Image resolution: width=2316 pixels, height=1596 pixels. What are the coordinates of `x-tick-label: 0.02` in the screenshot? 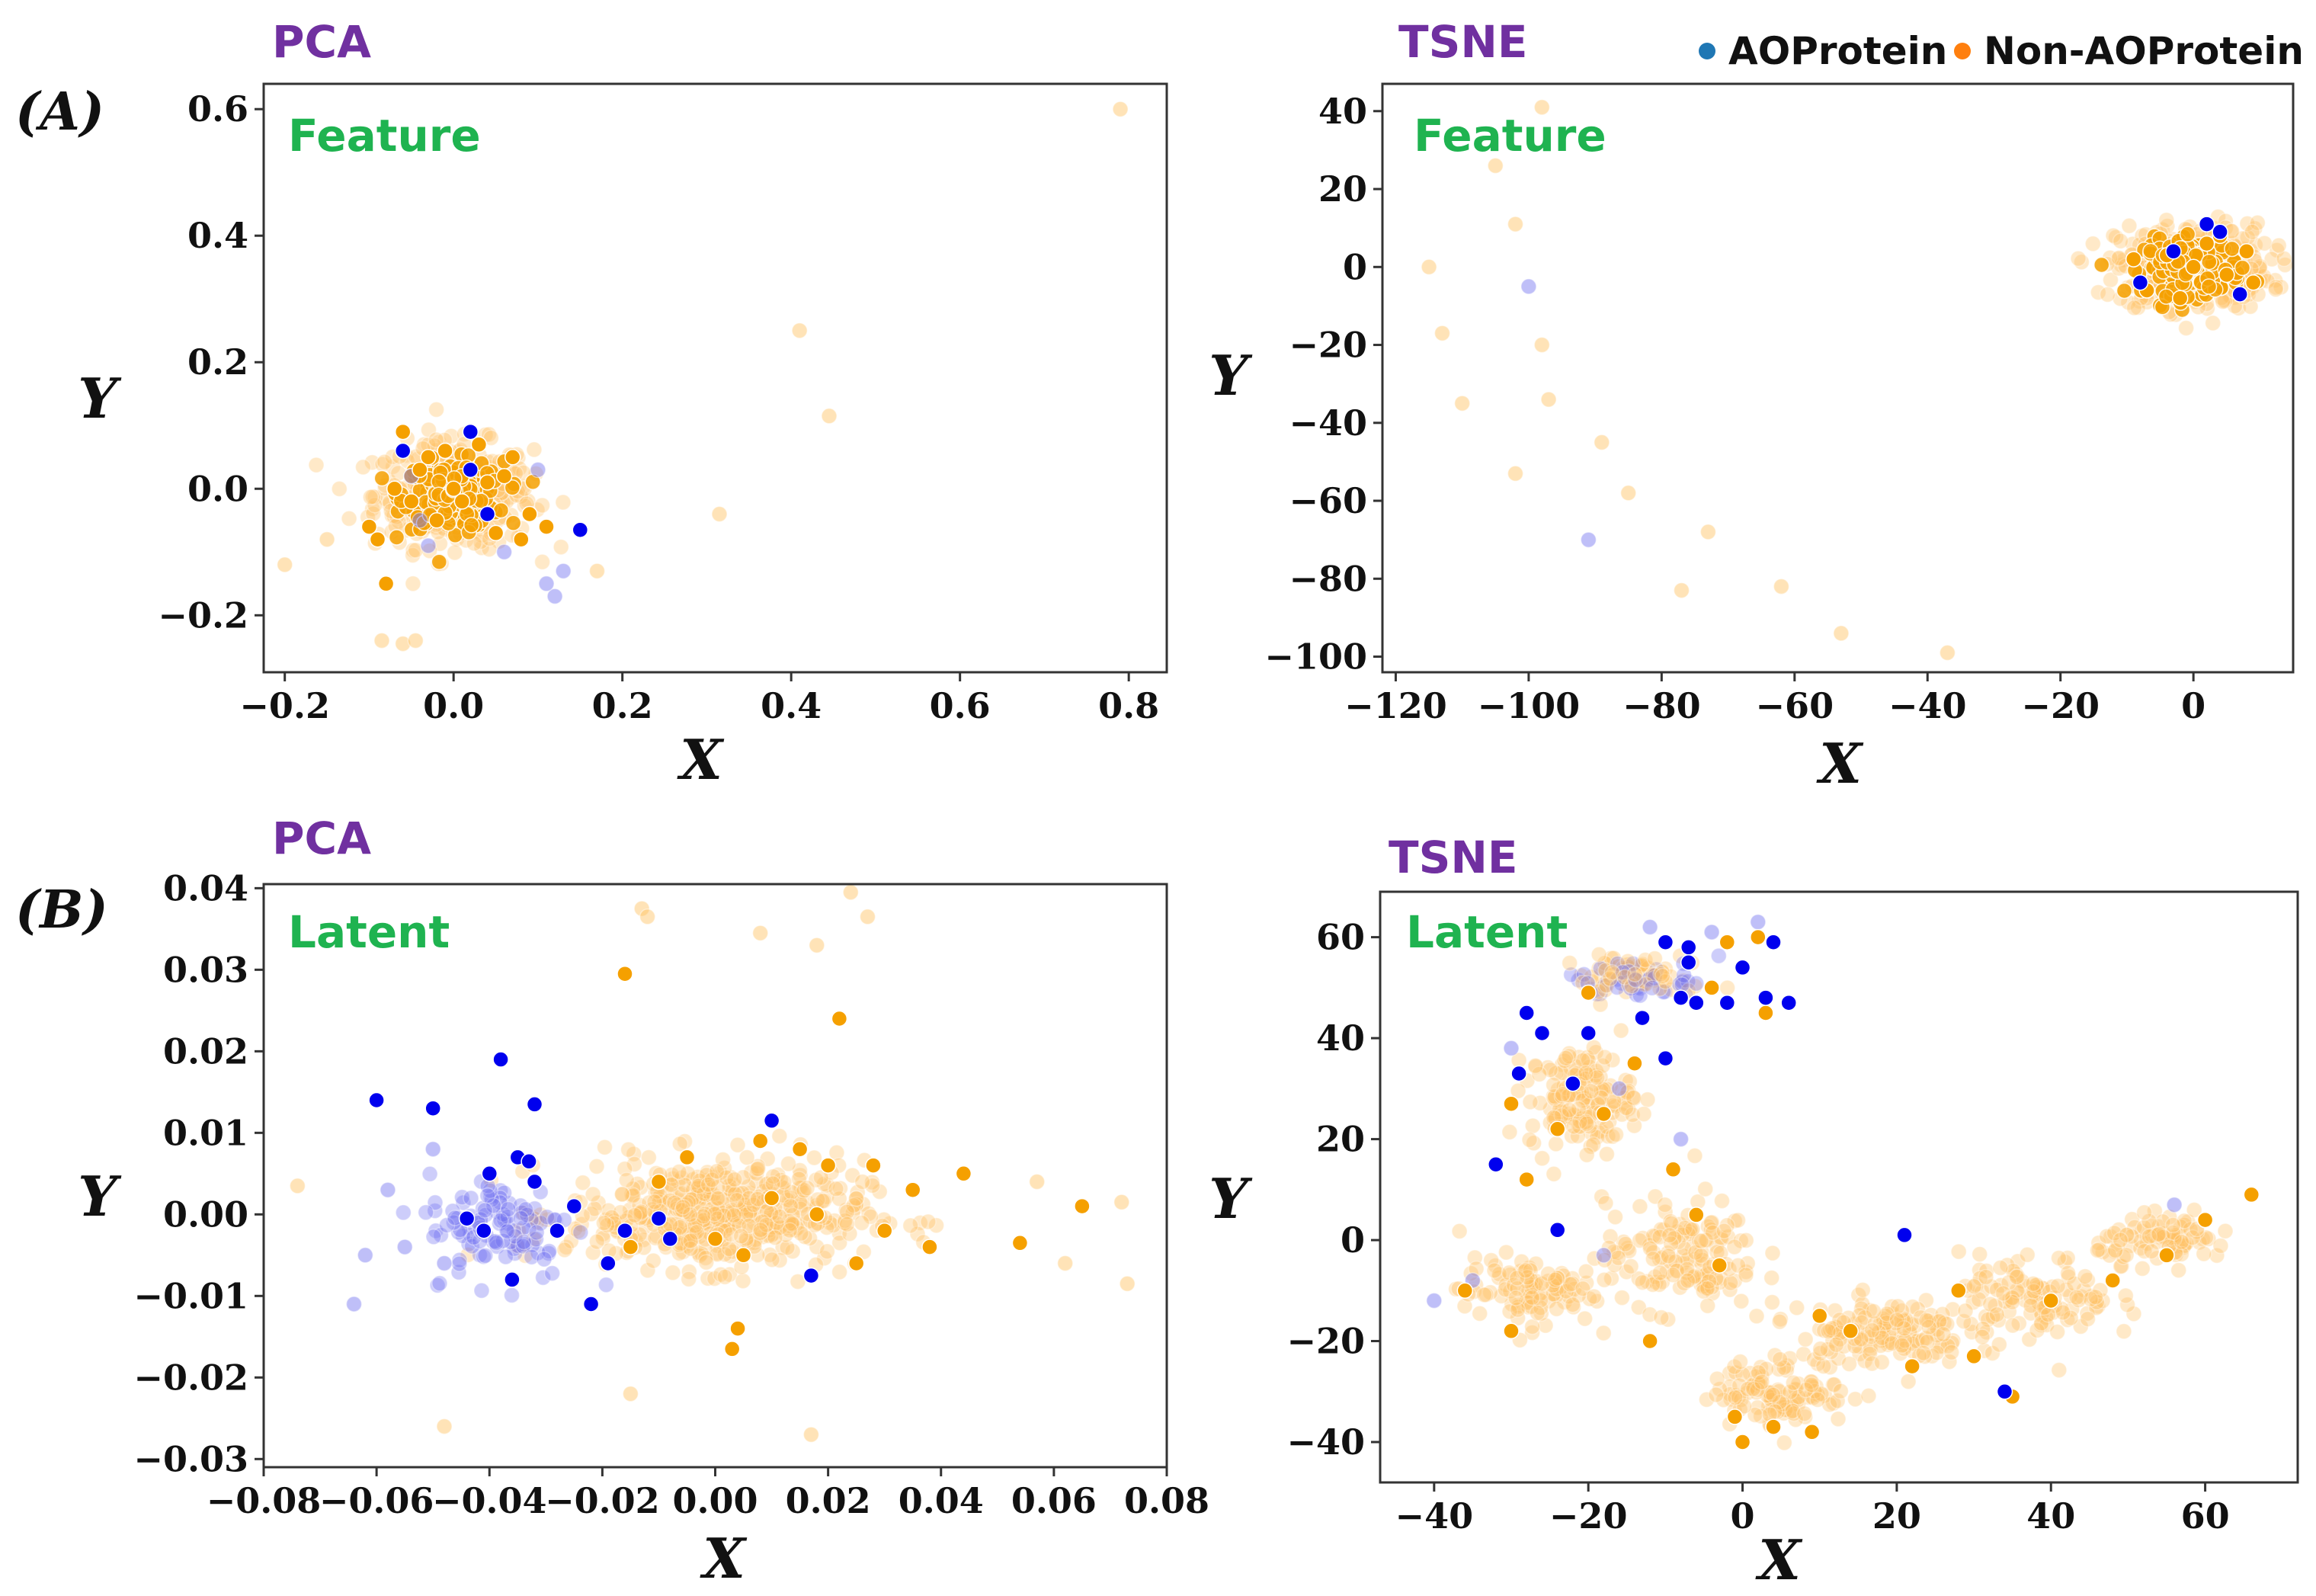 It's located at (828, 1500).